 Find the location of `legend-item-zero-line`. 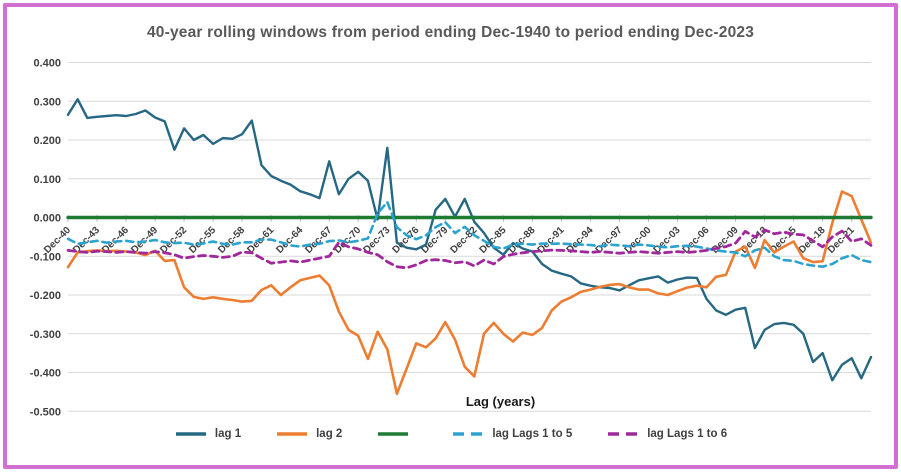

legend-item-zero-line is located at coordinates (396, 434).